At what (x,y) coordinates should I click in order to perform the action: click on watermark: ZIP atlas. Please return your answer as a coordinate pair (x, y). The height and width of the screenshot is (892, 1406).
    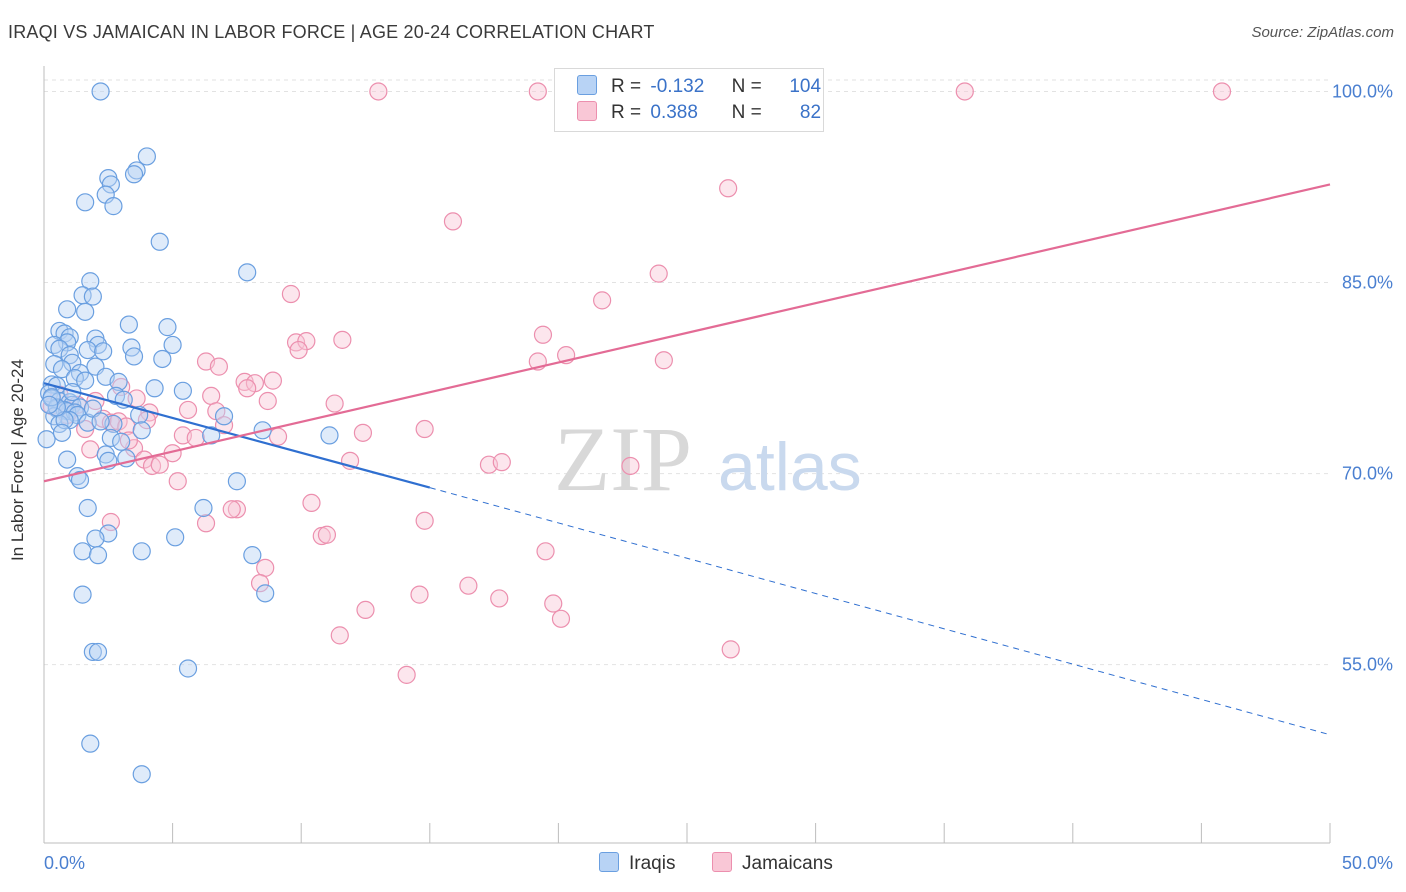
    Looking at the image, I should click on (708, 459).